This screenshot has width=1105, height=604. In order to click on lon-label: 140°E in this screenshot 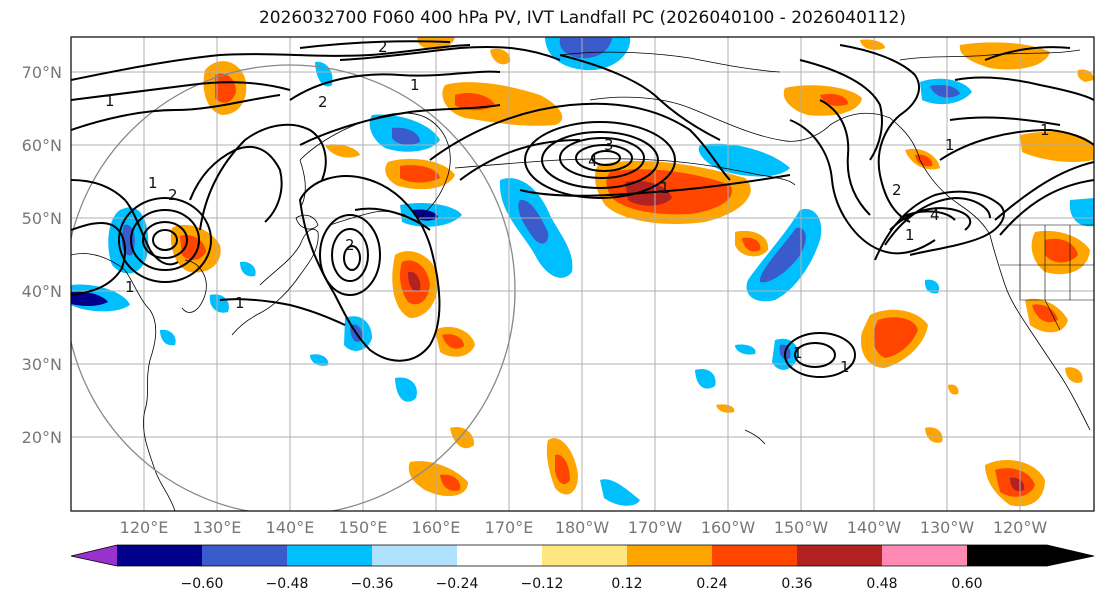, I will do `click(290, 527)`.